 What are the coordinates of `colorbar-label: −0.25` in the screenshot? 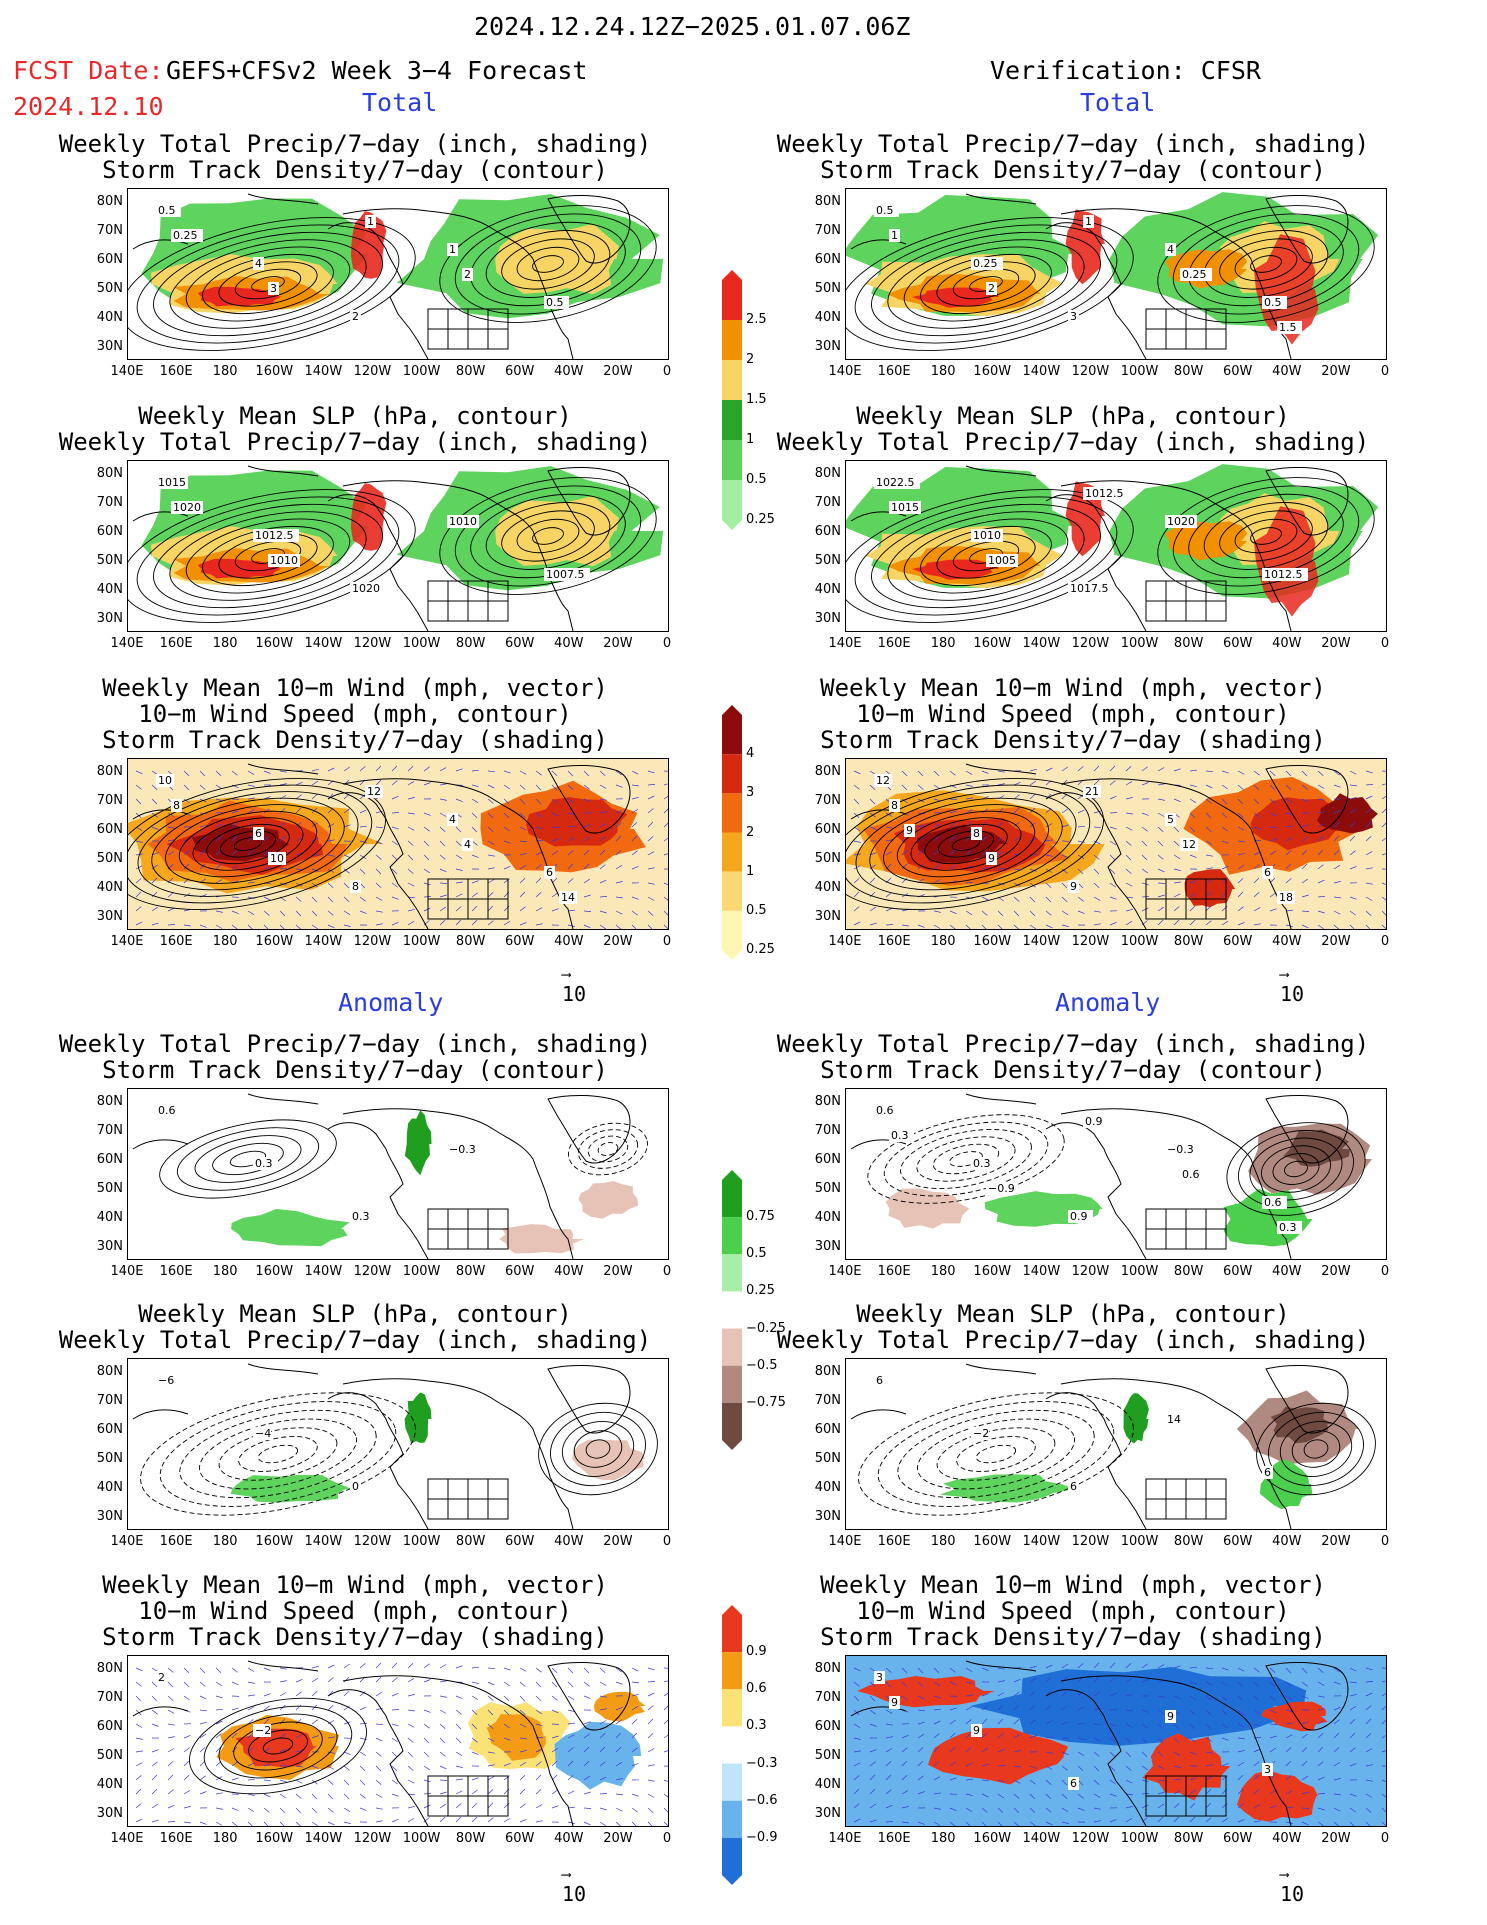 It's located at (766, 1328).